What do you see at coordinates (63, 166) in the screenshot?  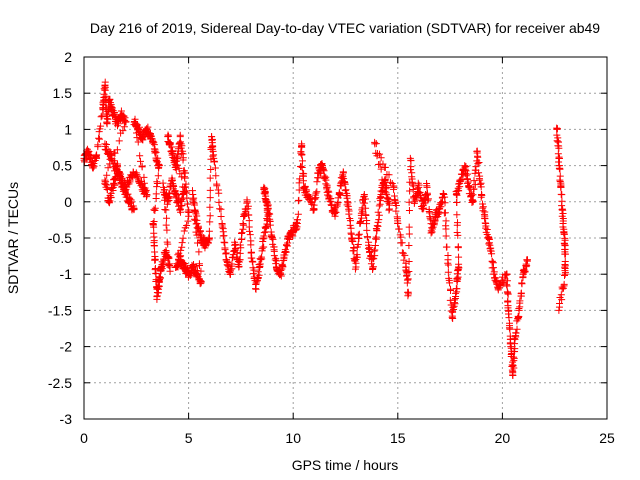 I see `y-tick-label: 0.5` at bounding box center [63, 166].